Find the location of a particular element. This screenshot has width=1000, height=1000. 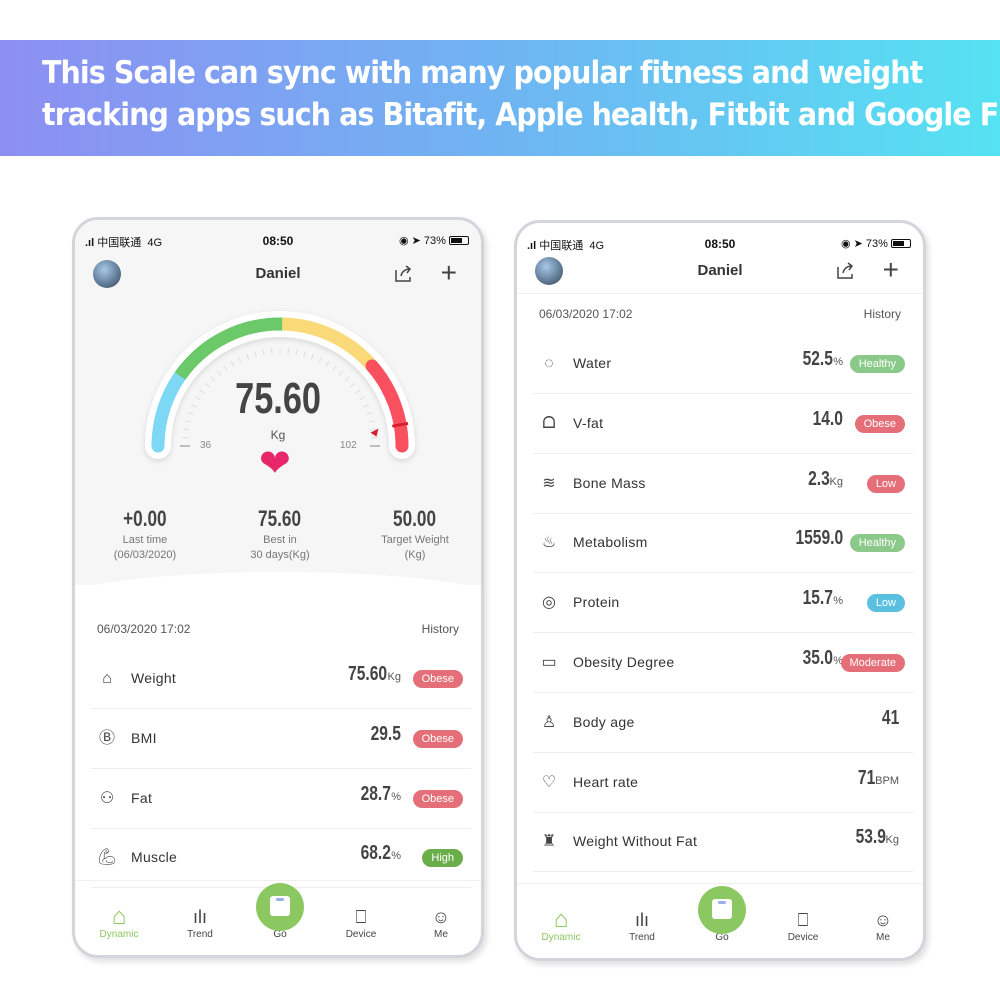

battery-percent: 73% is located at coordinates (434, 241).